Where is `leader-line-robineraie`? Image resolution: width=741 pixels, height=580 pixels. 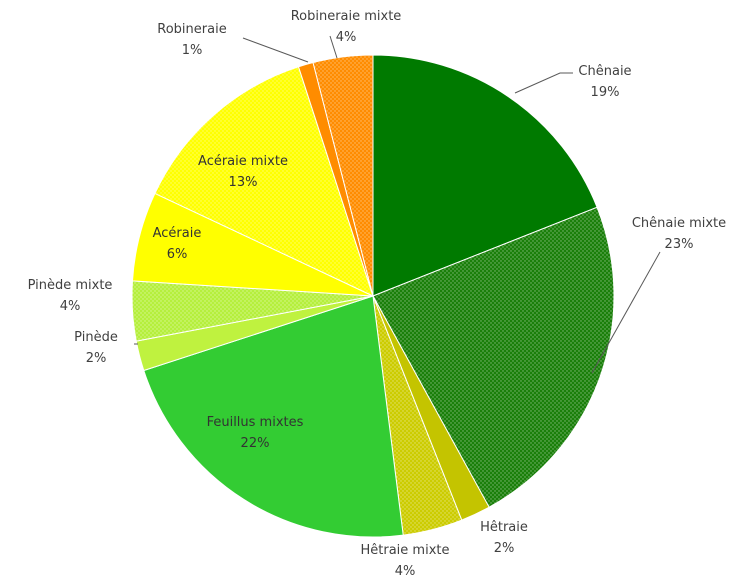 leader-line-robineraie is located at coordinates (275, 50).